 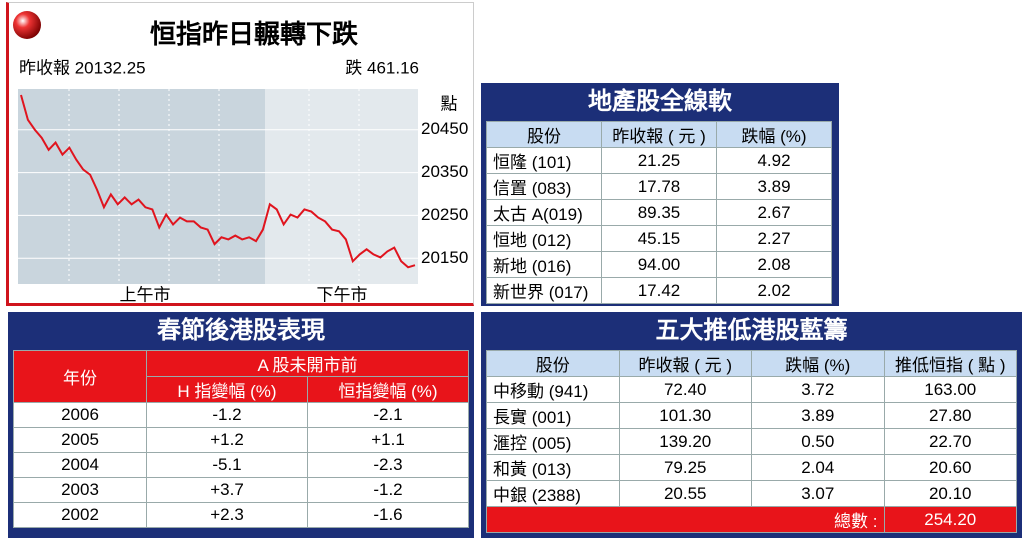 What do you see at coordinates (818, 441) in the screenshot?
I see `cell: 0.50` at bounding box center [818, 441].